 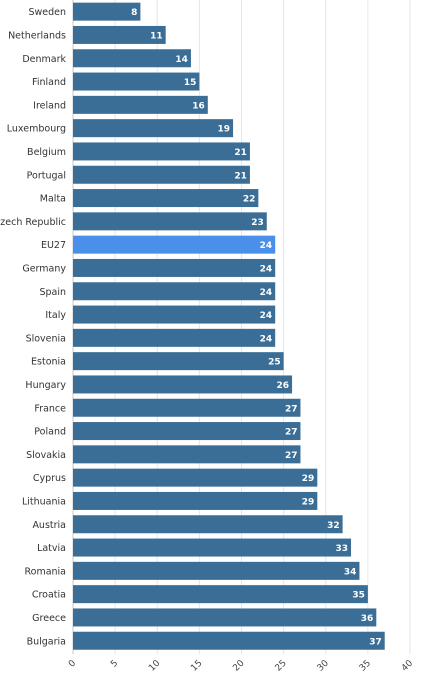 What do you see at coordinates (47, 12) in the screenshot?
I see `category-label: Sweden` at bounding box center [47, 12].